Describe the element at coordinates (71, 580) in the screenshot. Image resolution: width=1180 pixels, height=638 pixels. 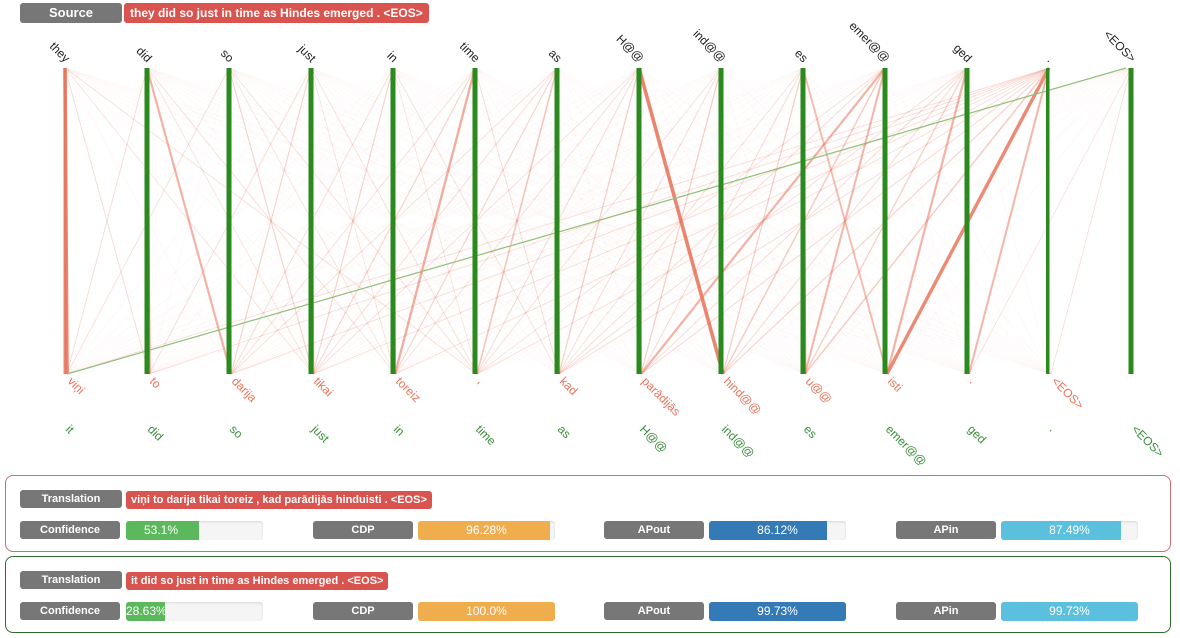
I see `translation-label: Translation` at that location.